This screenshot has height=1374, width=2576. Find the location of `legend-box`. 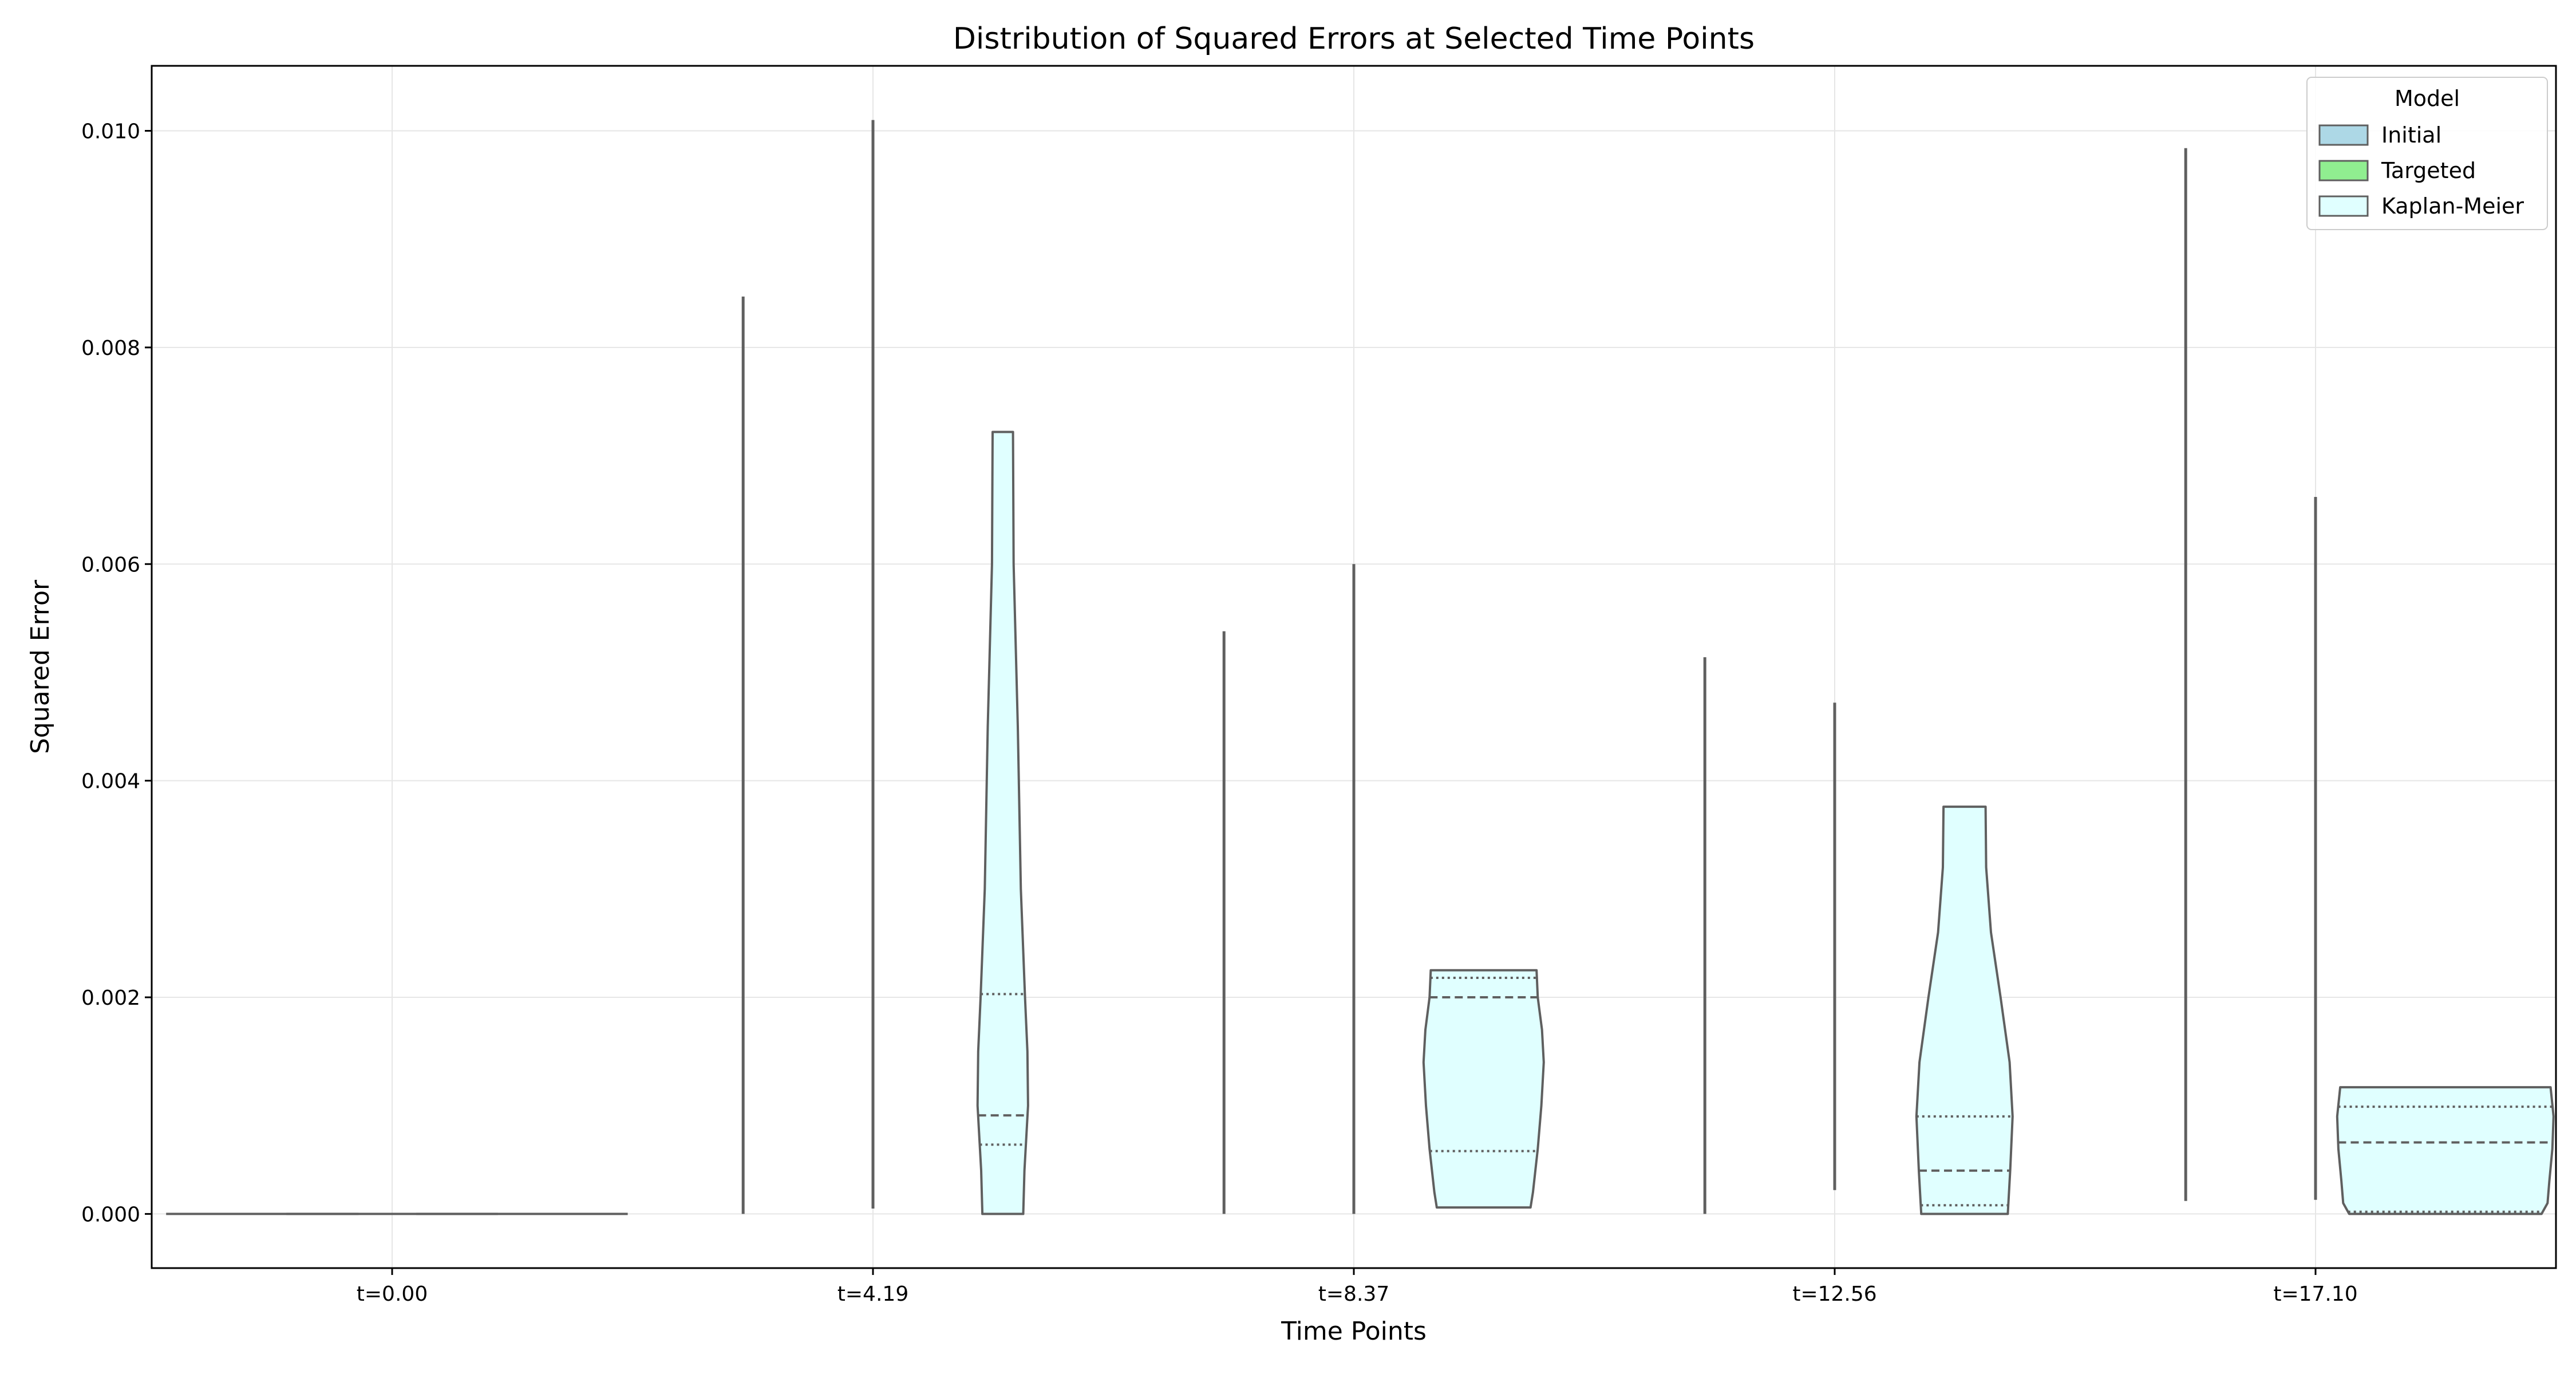

legend-box is located at coordinates (2427, 153).